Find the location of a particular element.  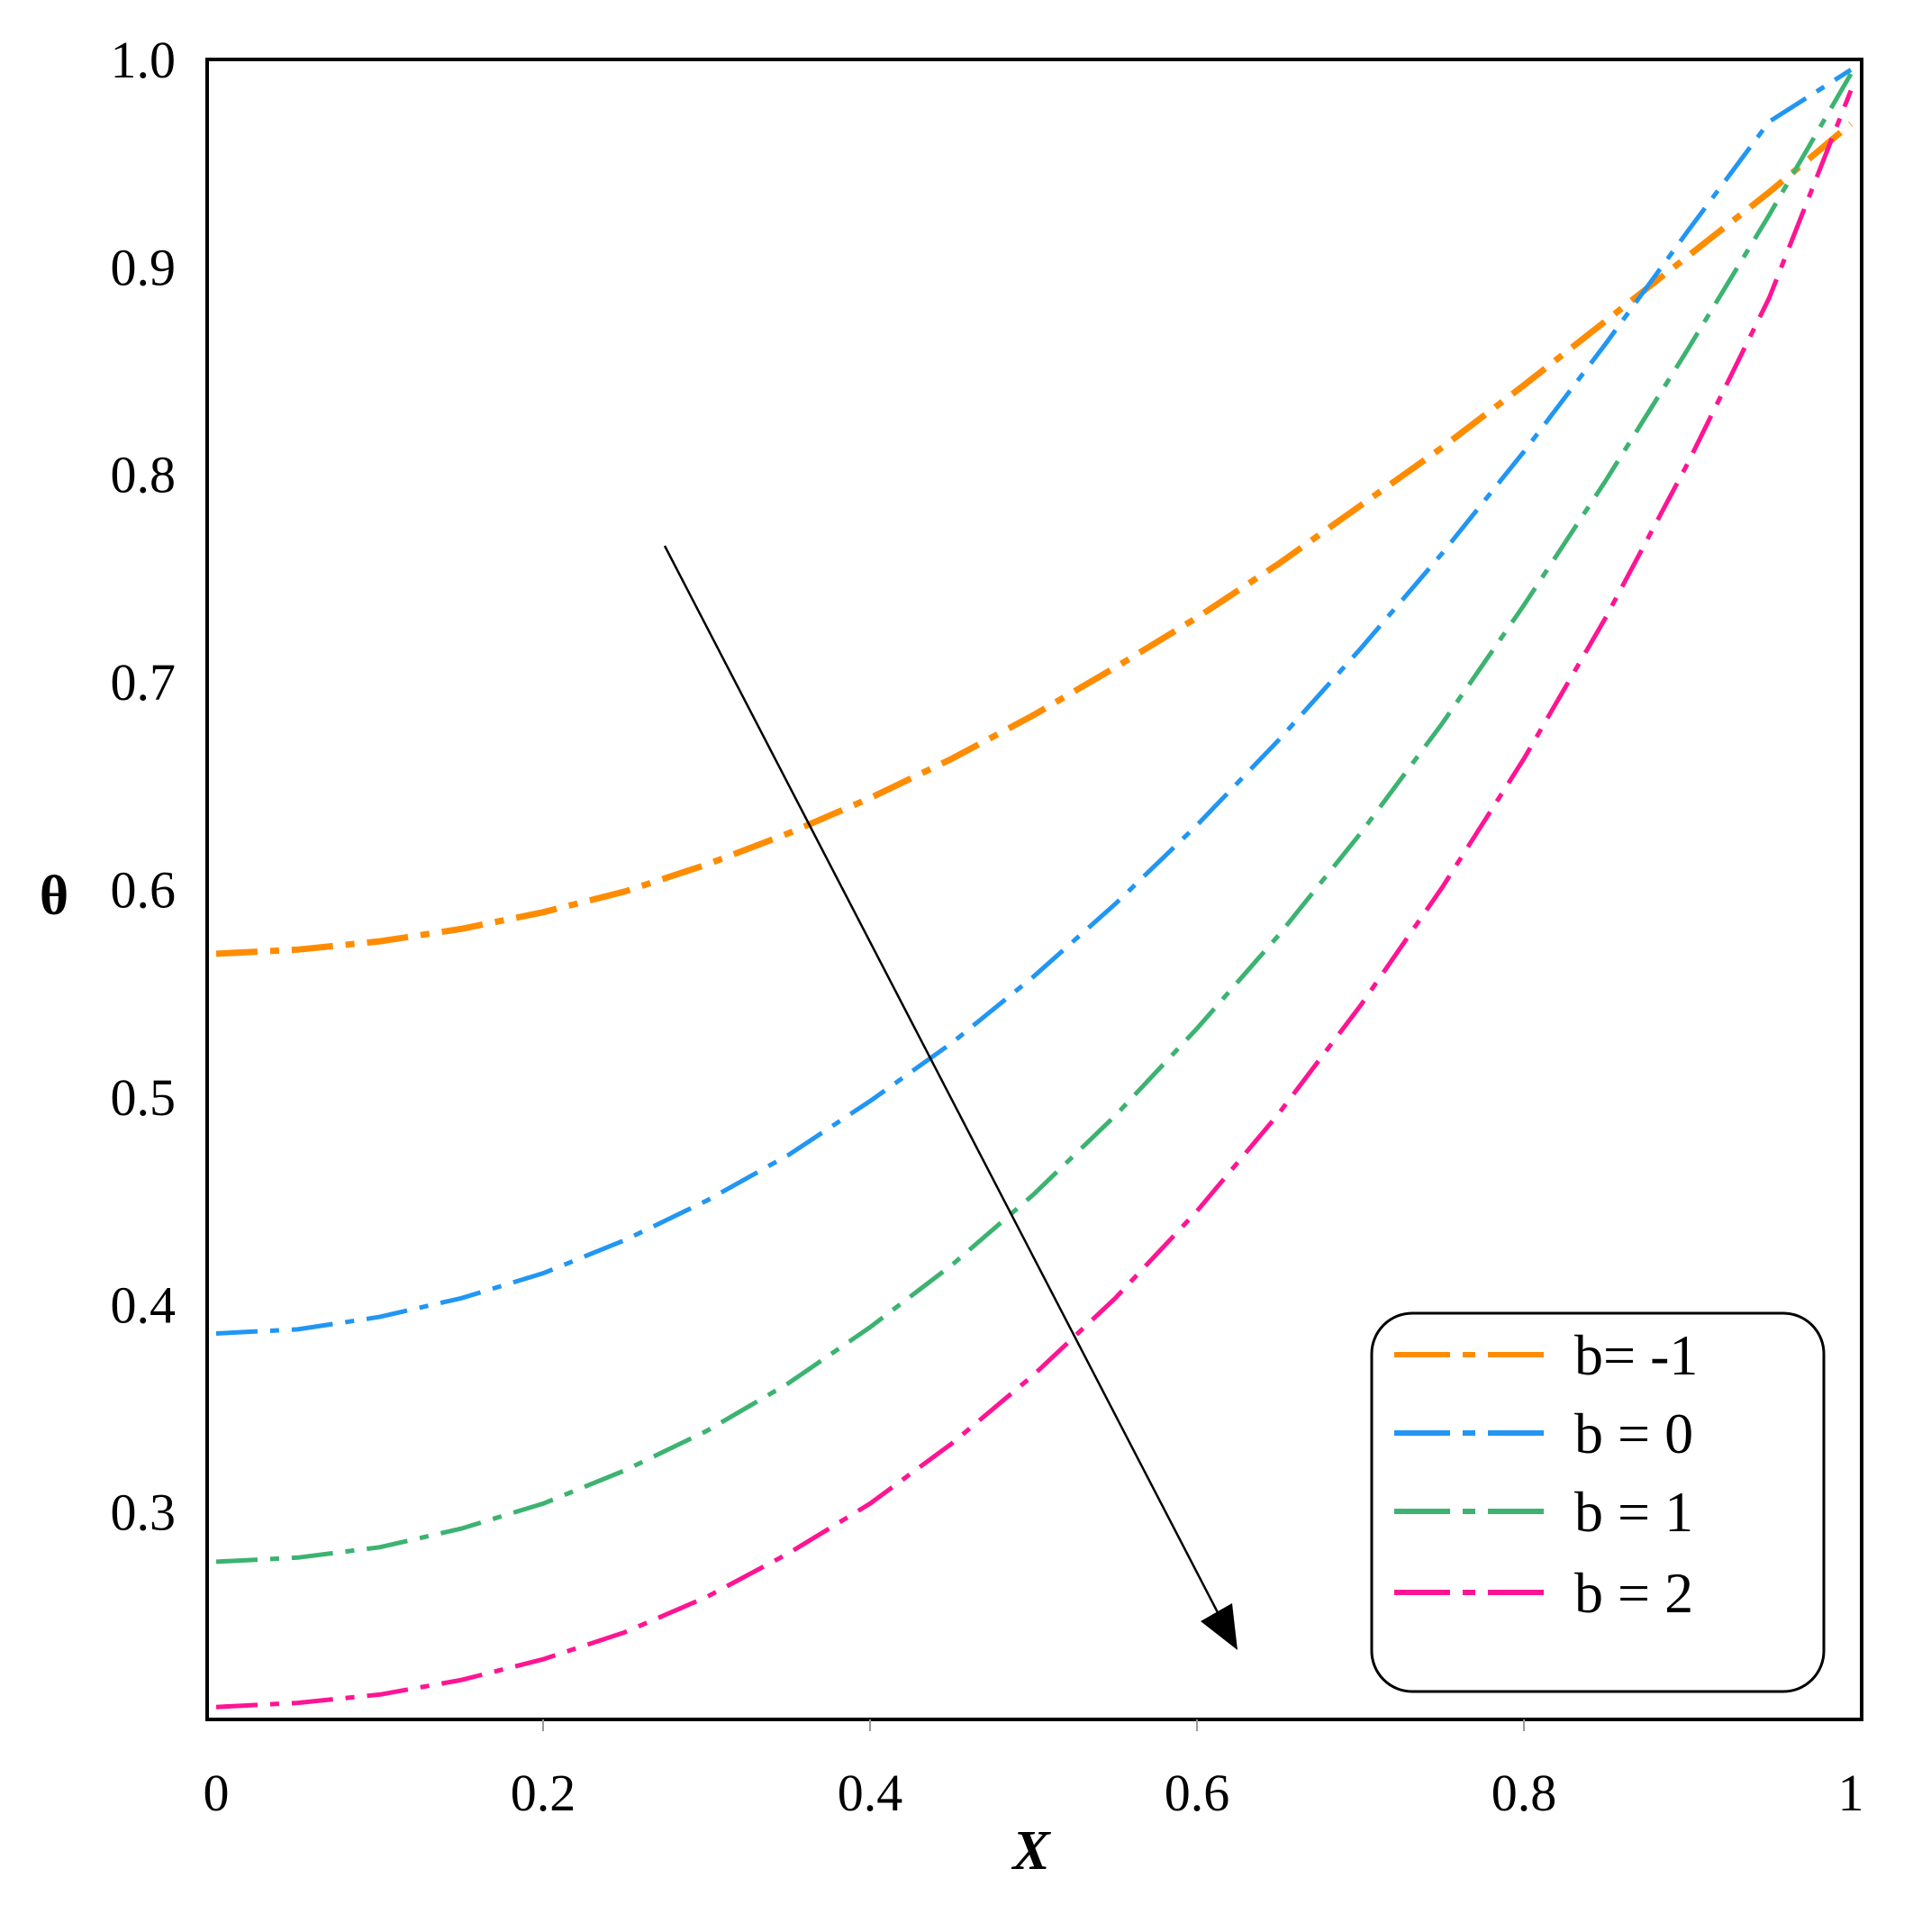

x-tick-label: 0.8 is located at coordinates (1524, 1793).